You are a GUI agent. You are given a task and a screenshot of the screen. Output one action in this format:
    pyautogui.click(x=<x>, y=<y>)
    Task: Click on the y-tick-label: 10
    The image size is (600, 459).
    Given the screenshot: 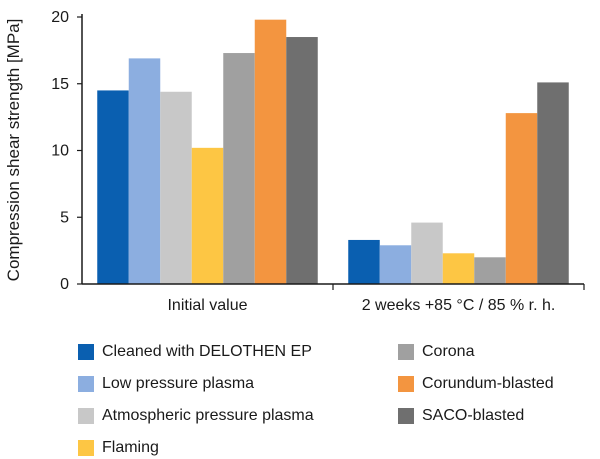 What is the action you would take?
    pyautogui.click(x=60, y=151)
    